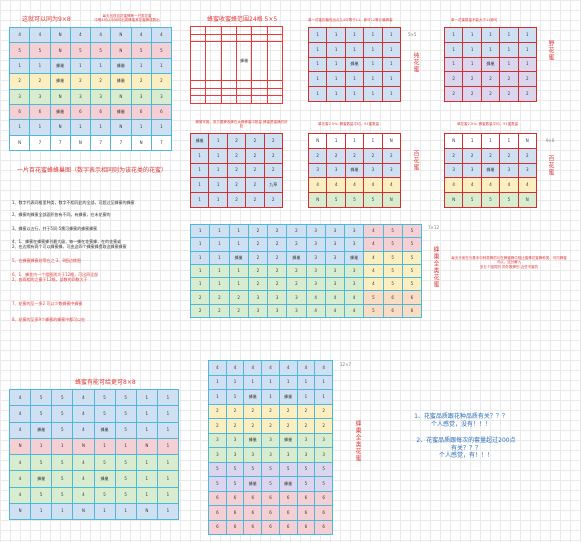 The image size is (581, 542). What do you see at coordinates (46, 19) in the screenshot?
I see `grid1-title: 这就可以同为9×8` at bounding box center [46, 19].